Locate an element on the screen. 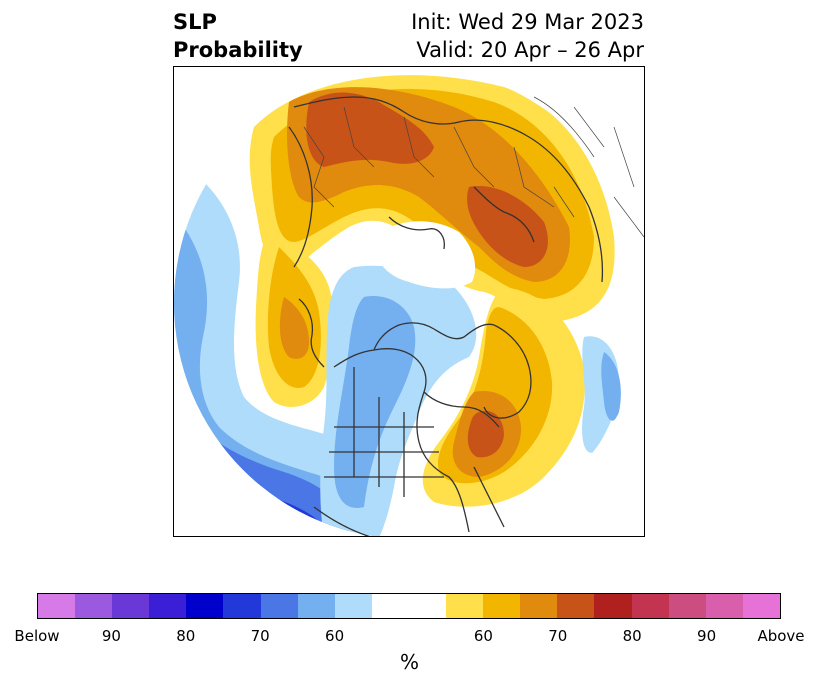 The image size is (819, 686). colorbar-labels: Below 90 80 70 60 60 70 80 90 Above is located at coordinates (409, 637).